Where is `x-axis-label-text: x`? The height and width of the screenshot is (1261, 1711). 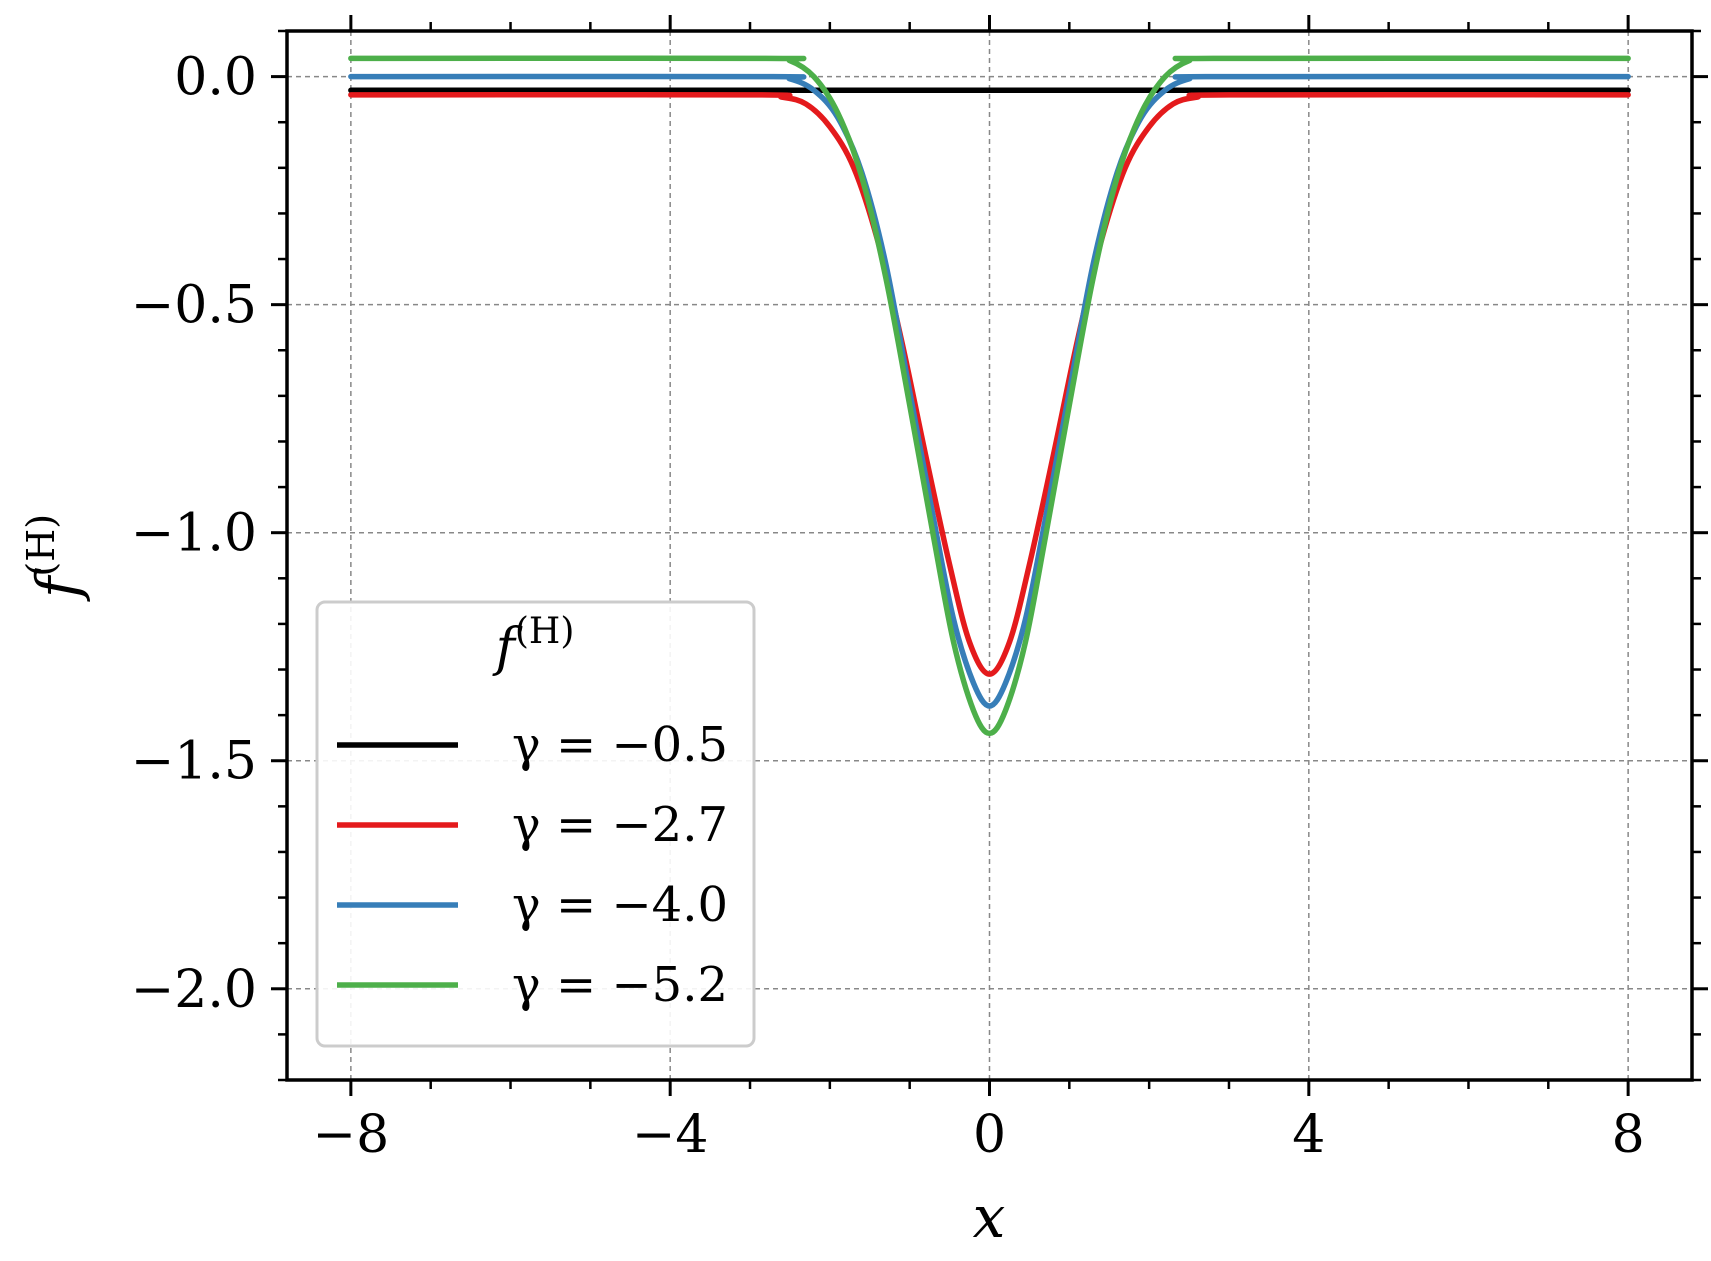 x-axis-label-text: x is located at coordinates (989, 1217).